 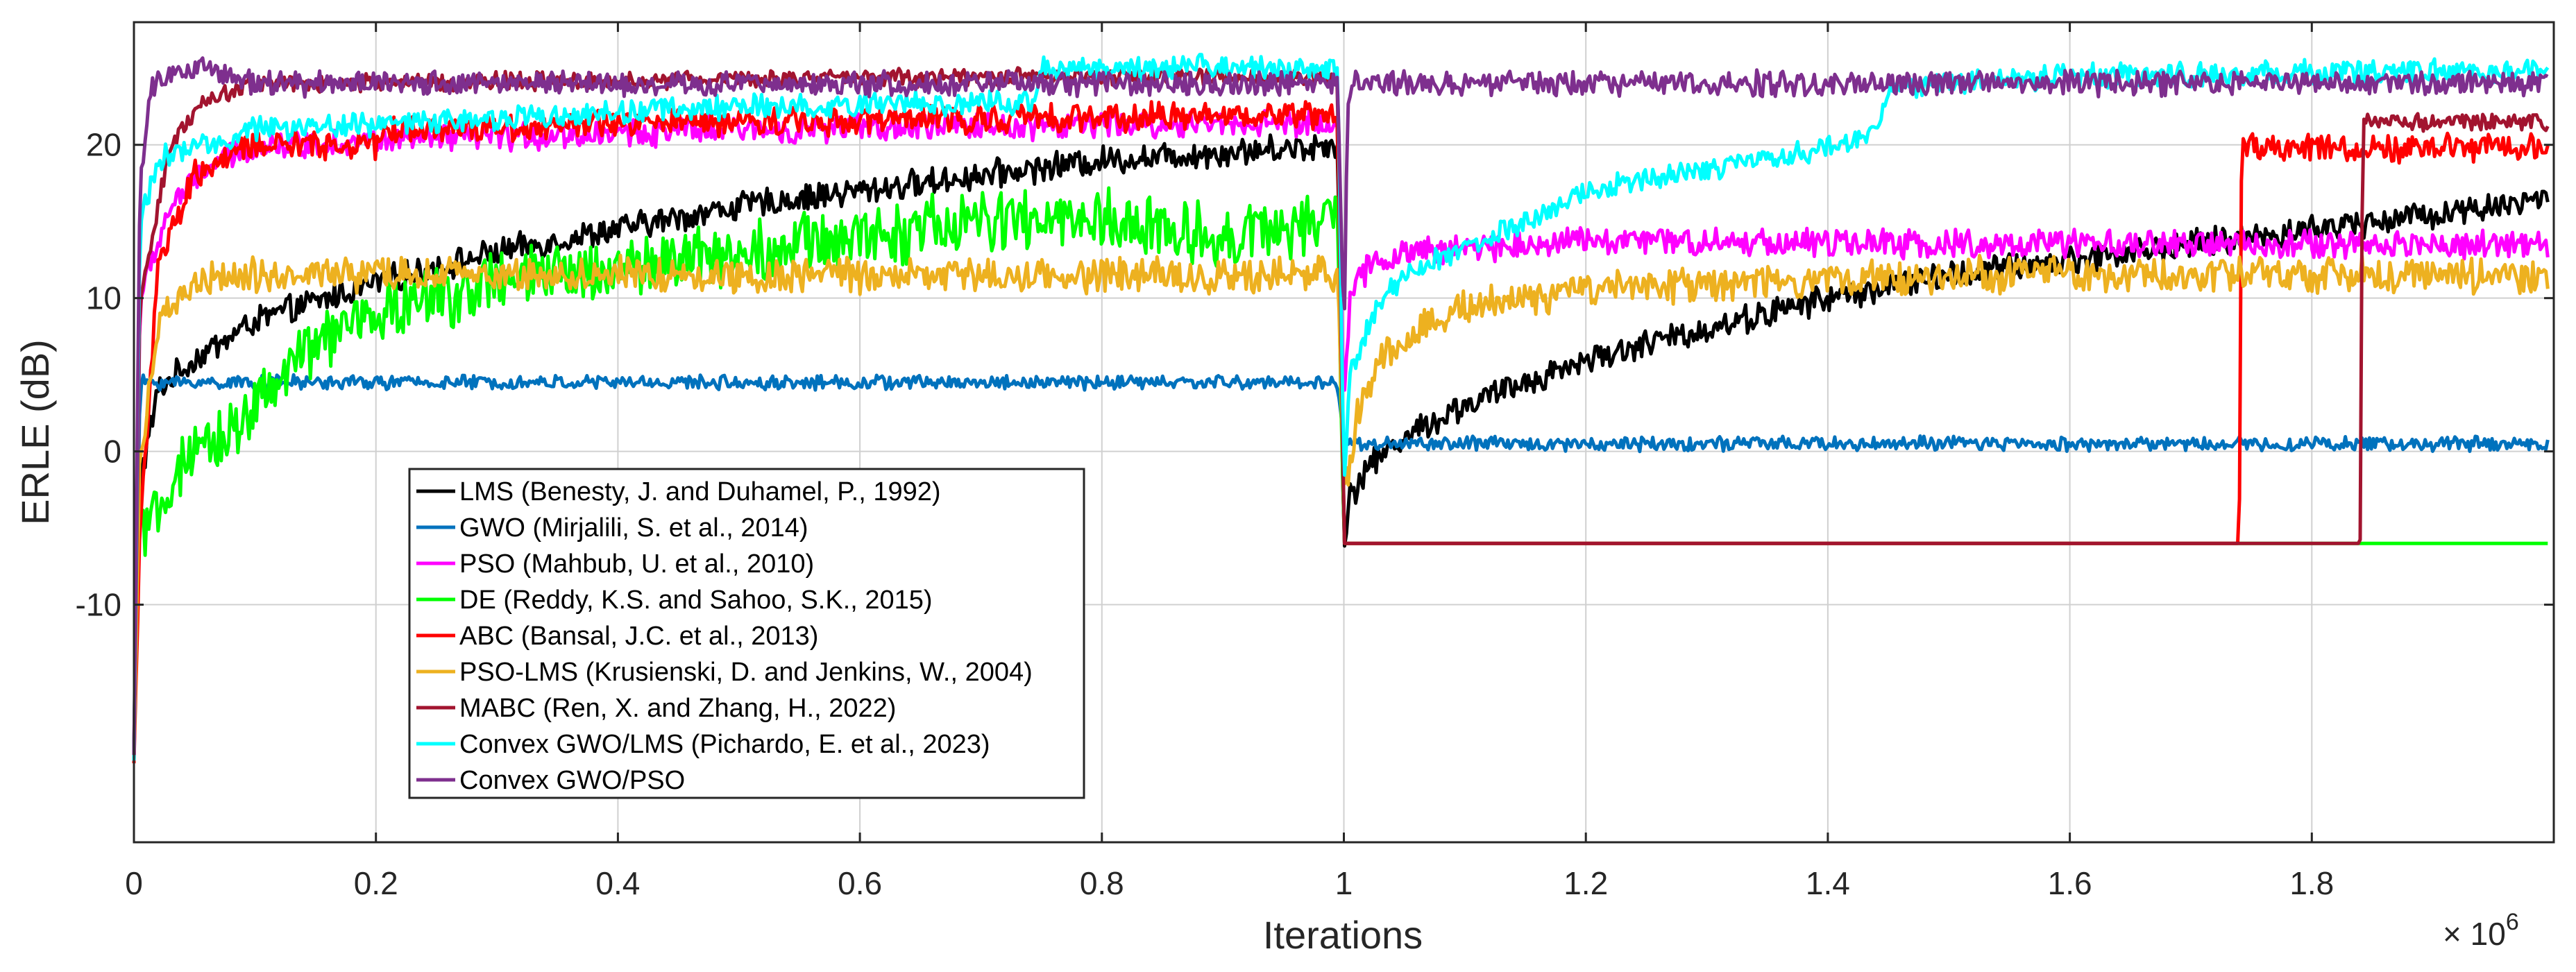 What do you see at coordinates (2070, 883) in the screenshot?
I see `x-tick-label: 1.6` at bounding box center [2070, 883].